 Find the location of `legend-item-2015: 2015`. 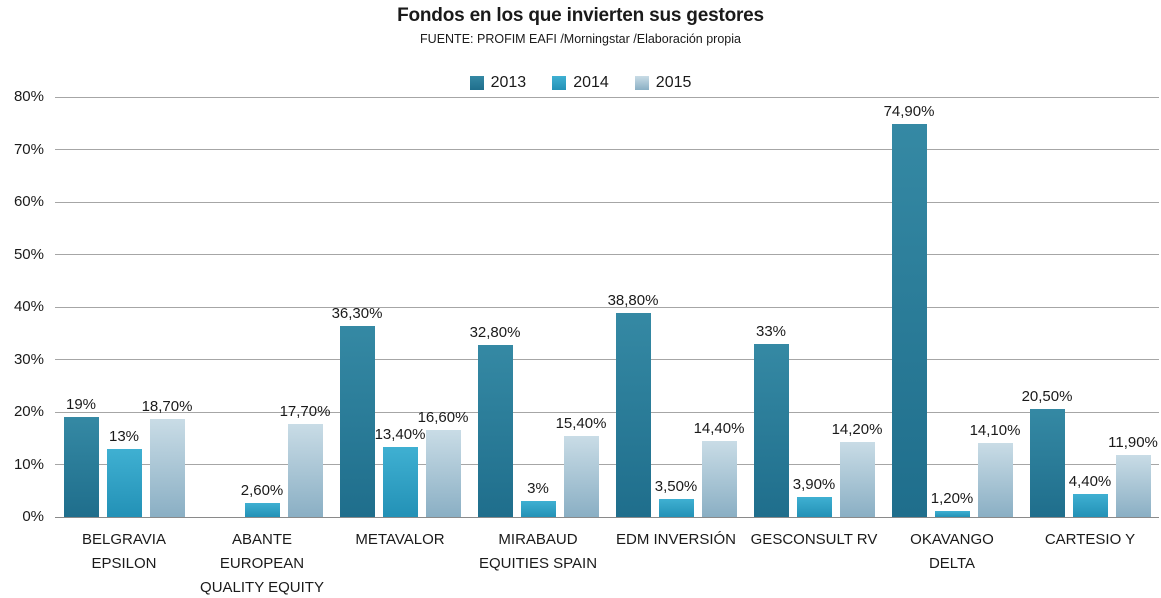

legend-item-2015: 2015 is located at coordinates (663, 83).